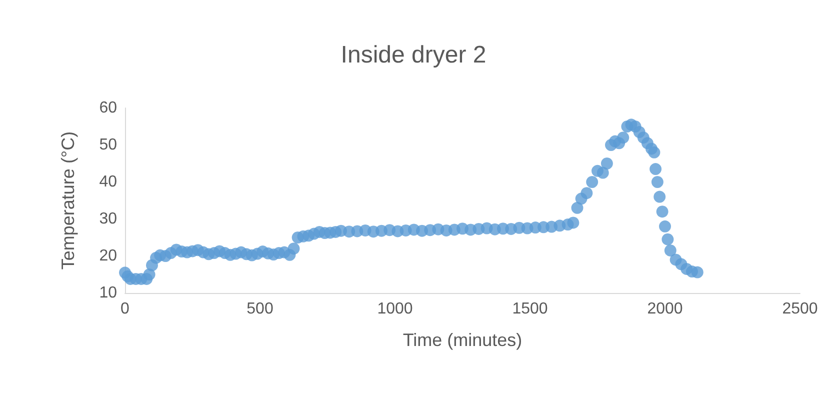 This screenshot has height=405, width=827. Describe the element at coordinates (530, 309) in the screenshot. I see `x-tick-label: 1500` at that location.